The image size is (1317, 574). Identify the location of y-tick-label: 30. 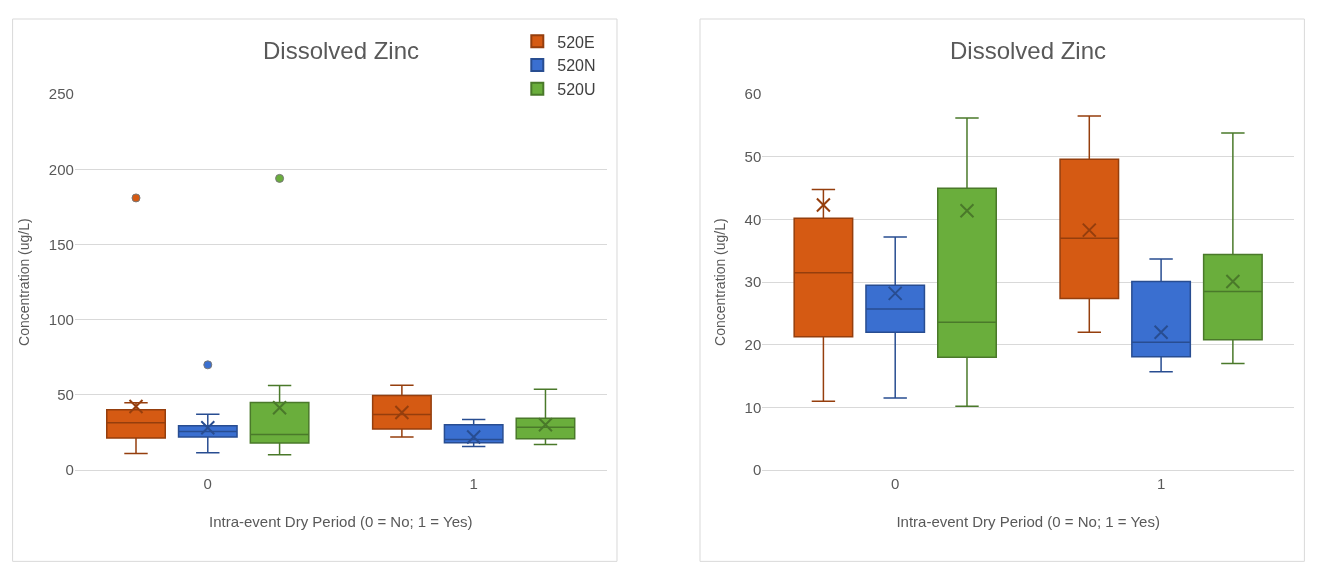
(753, 282).